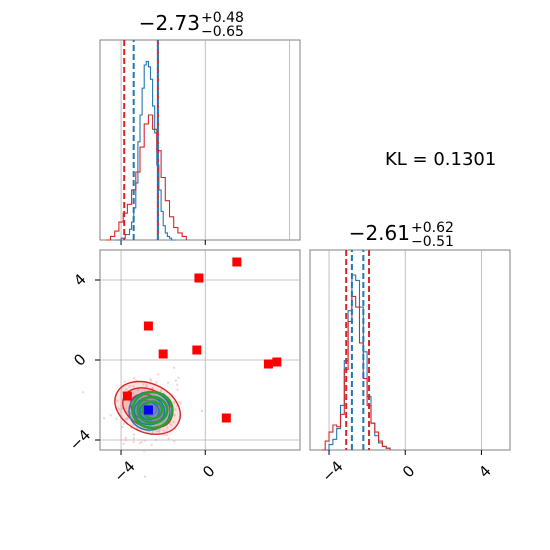 The image size is (550, 550). I want to click on marginal-2-frame, so click(410, 350).